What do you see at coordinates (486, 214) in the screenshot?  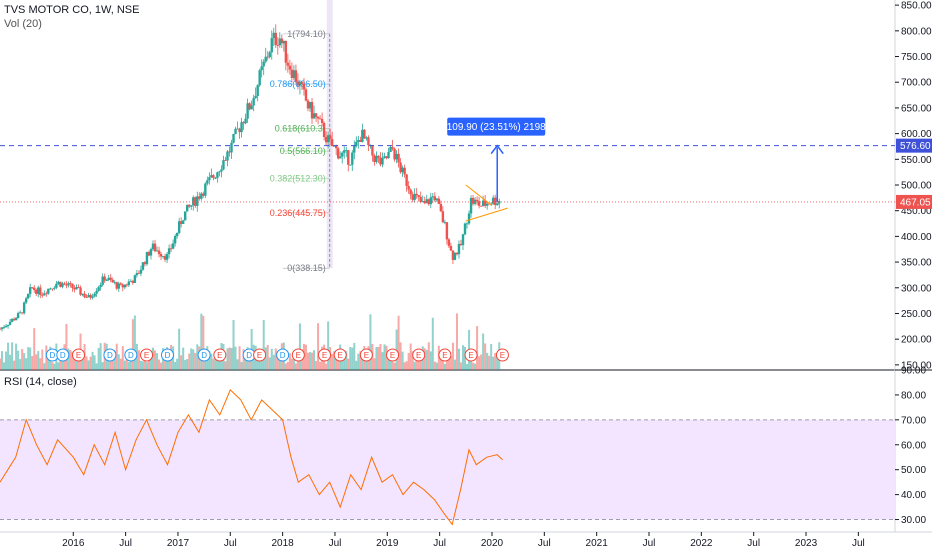 I see `triangle-lower` at bounding box center [486, 214].